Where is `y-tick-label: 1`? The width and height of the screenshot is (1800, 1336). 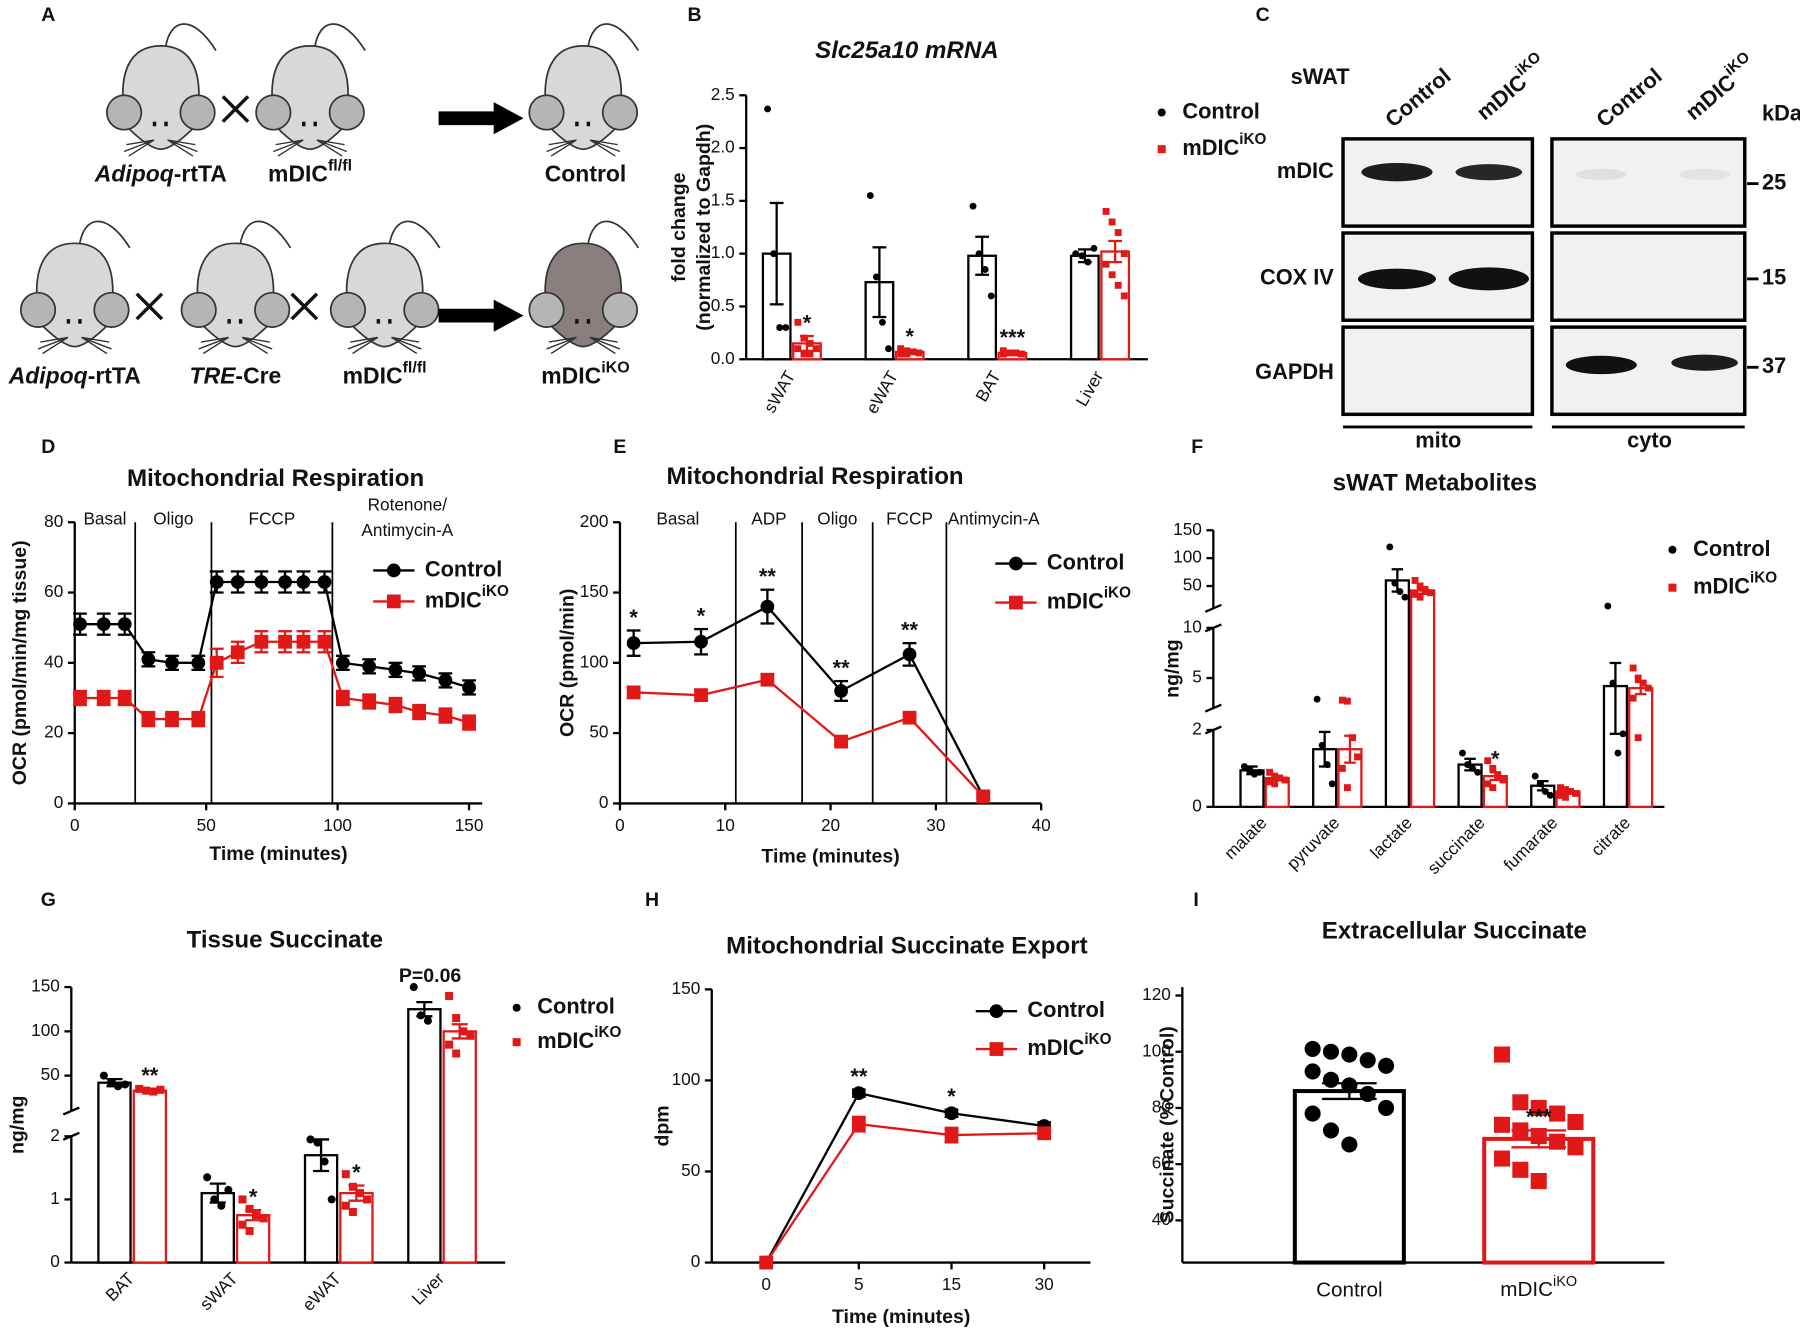 y-tick-label: 1 is located at coordinates (55, 1198).